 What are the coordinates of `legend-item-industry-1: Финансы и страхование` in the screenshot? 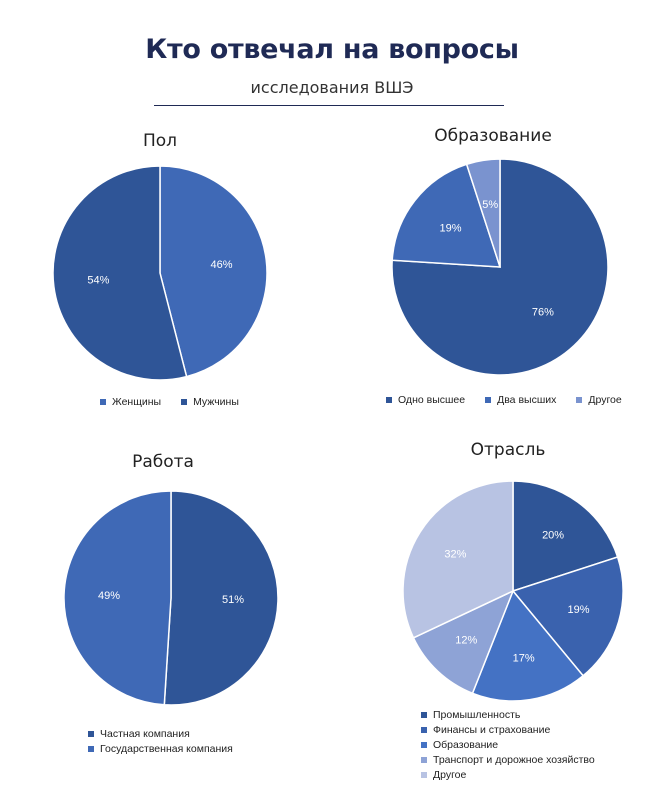 It's located at (508, 730).